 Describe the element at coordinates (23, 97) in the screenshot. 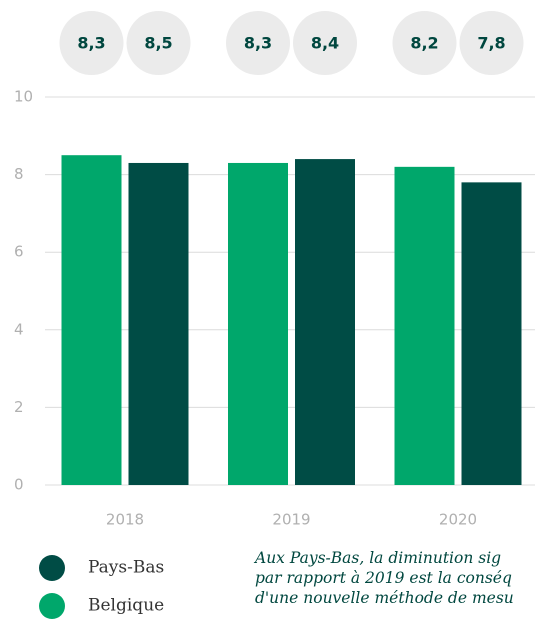

I see `y-tick-label: 10` at that location.